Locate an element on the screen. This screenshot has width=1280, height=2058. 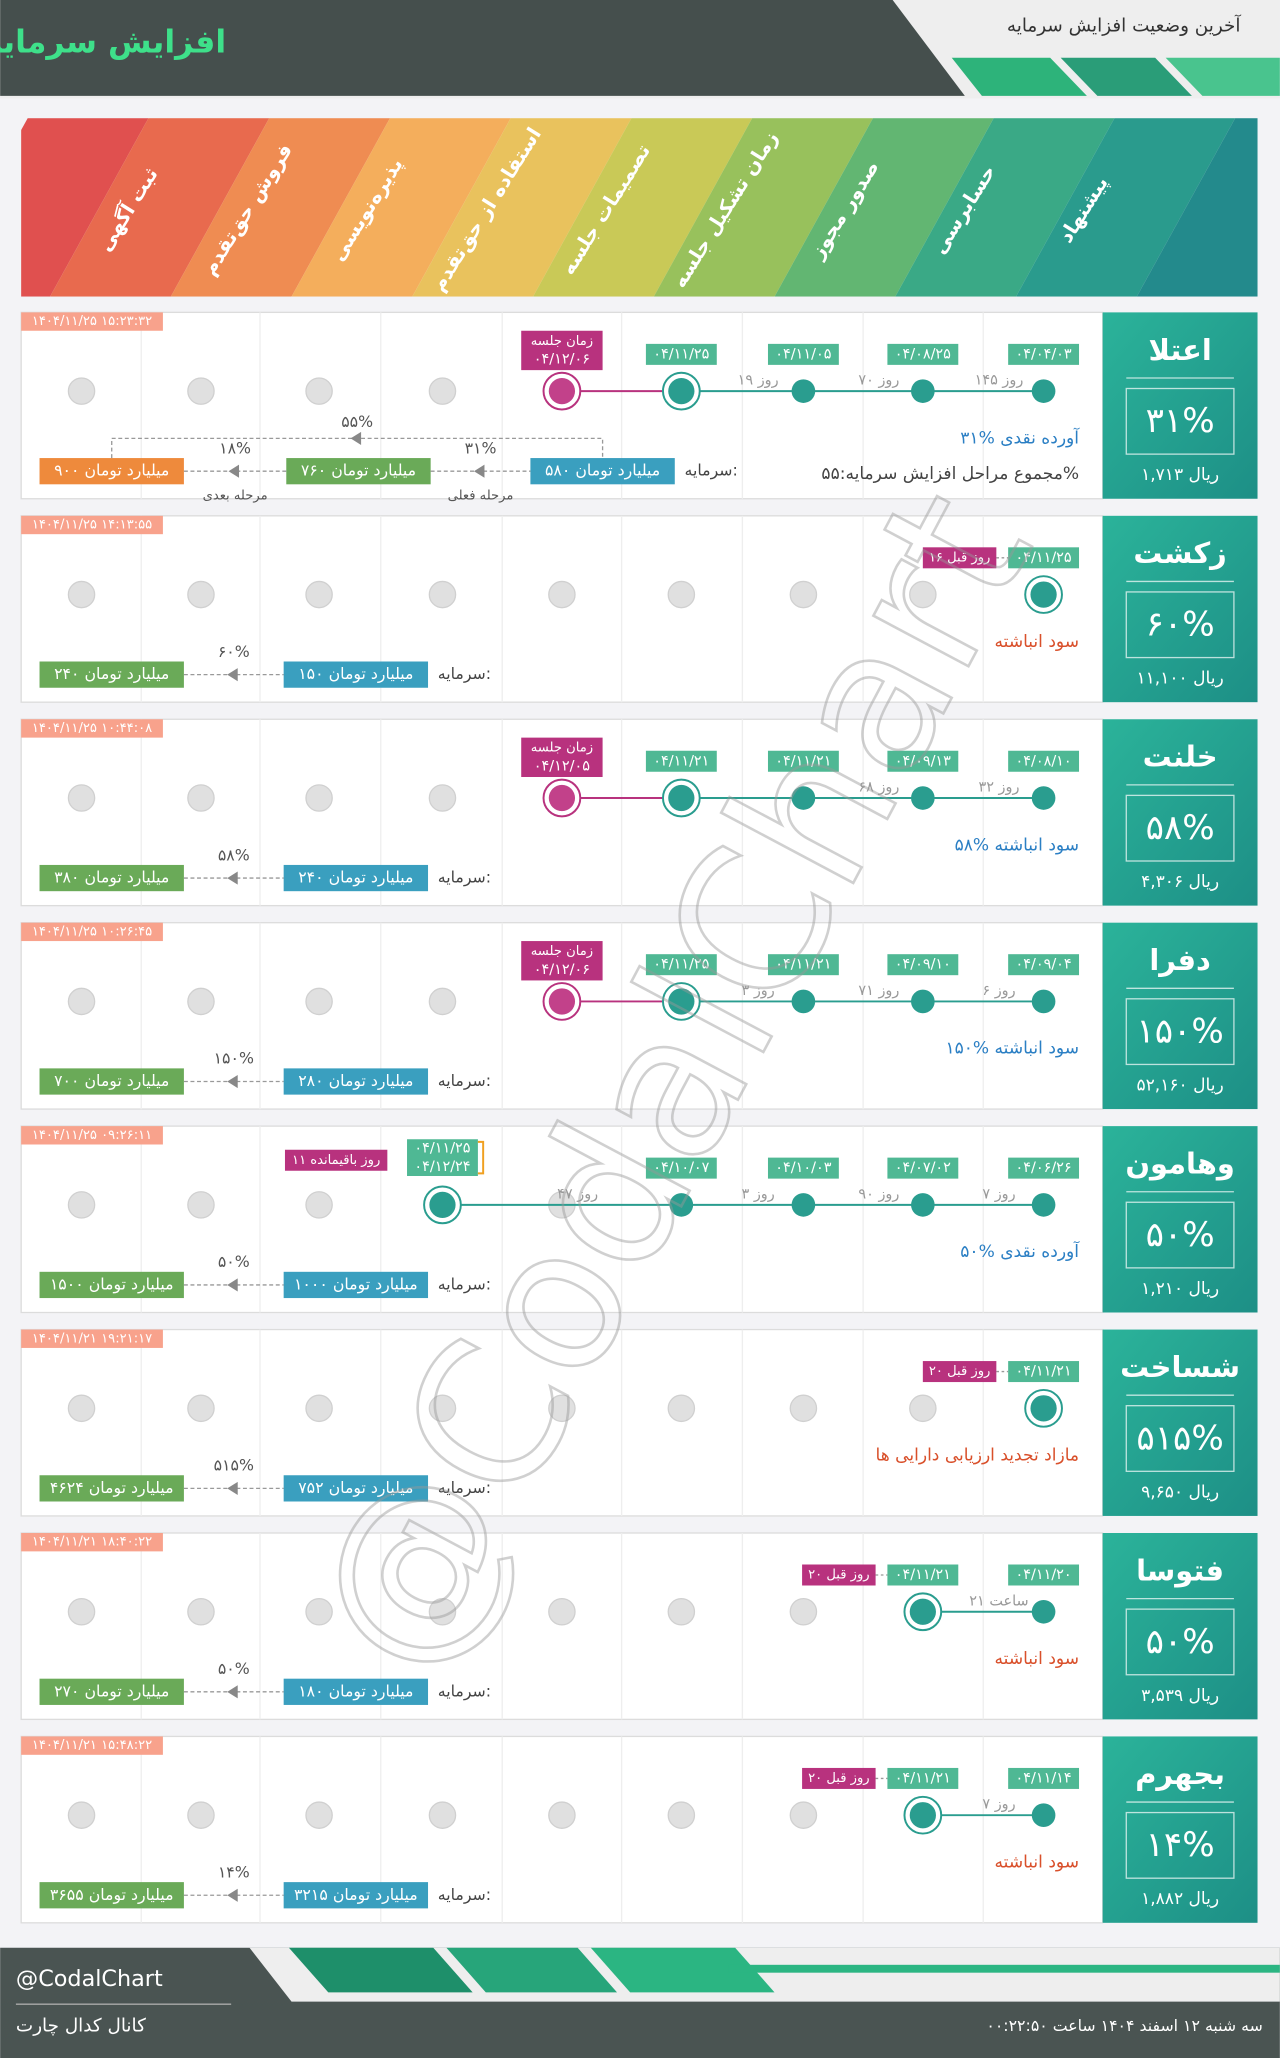
event-date: ۰۴/۱۱/۲۵ is located at coordinates (1043, 558).